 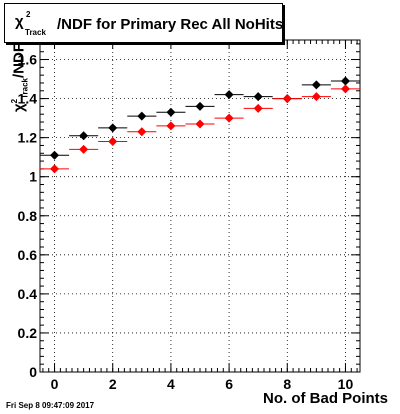 I want to click on title-superscript: 2, so click(x=28, y=14).